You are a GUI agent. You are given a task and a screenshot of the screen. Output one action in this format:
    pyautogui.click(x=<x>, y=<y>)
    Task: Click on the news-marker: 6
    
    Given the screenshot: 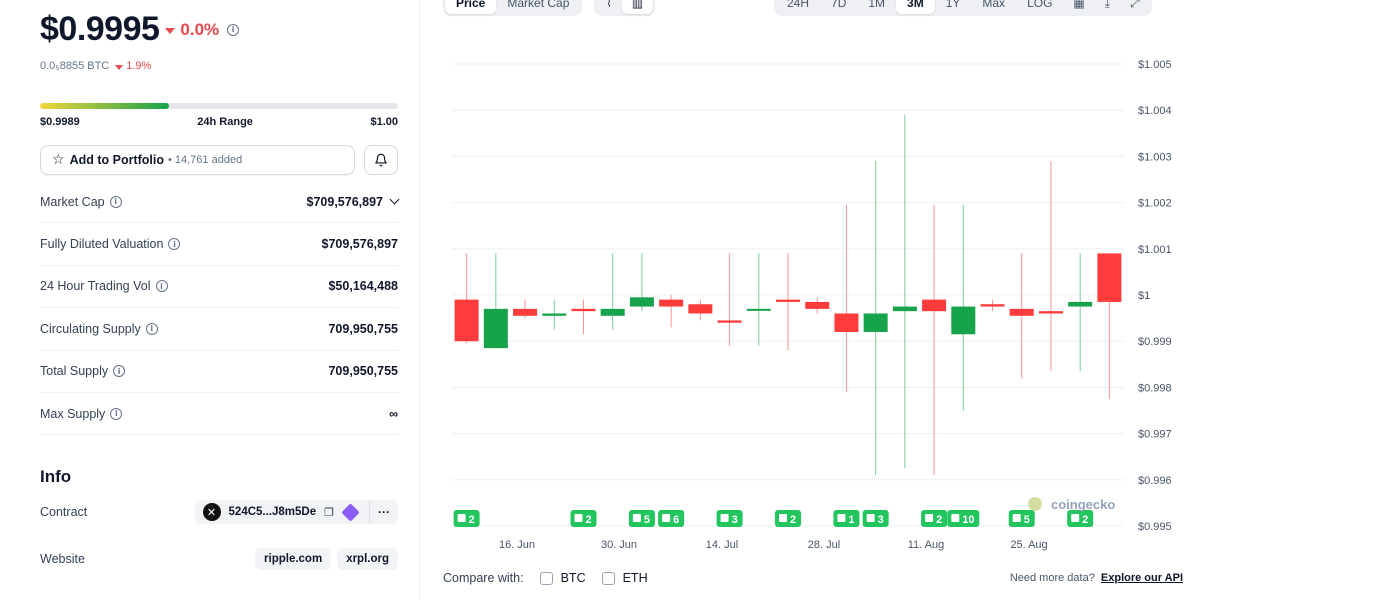 What is the action you would take?
    pyautogui.click(x=671, y=518)
    